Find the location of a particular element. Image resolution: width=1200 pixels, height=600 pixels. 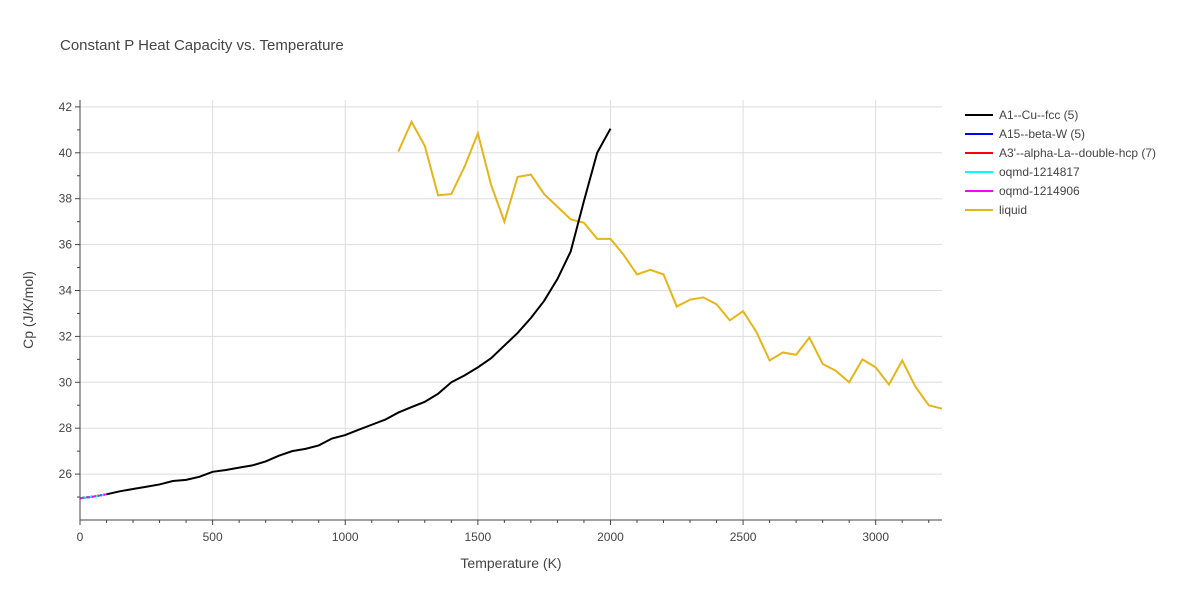

y-tick-label: 32 is located at coordinates (66, 336).